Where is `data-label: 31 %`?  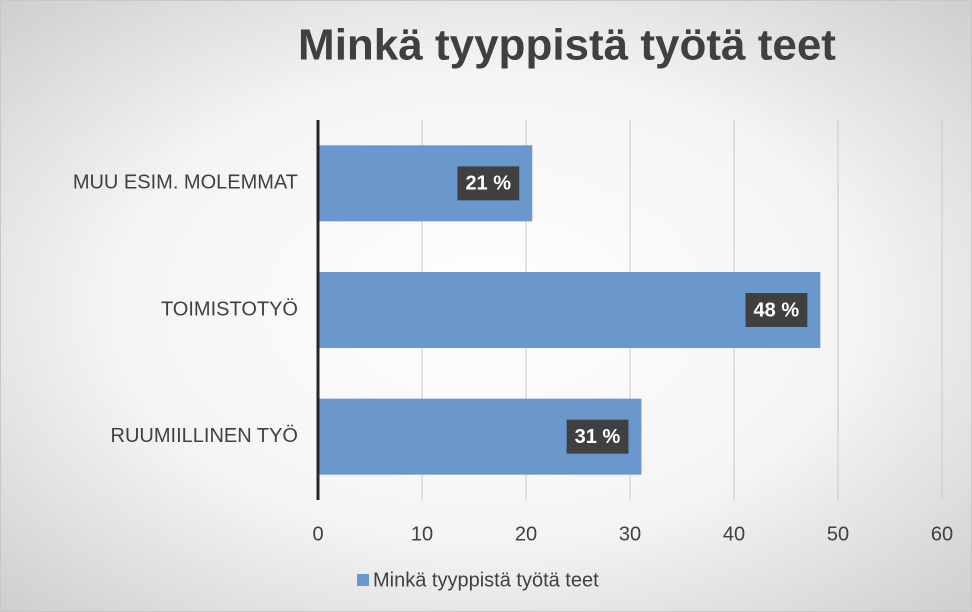
data-label: 31 % is located at coordinates (598, 437).